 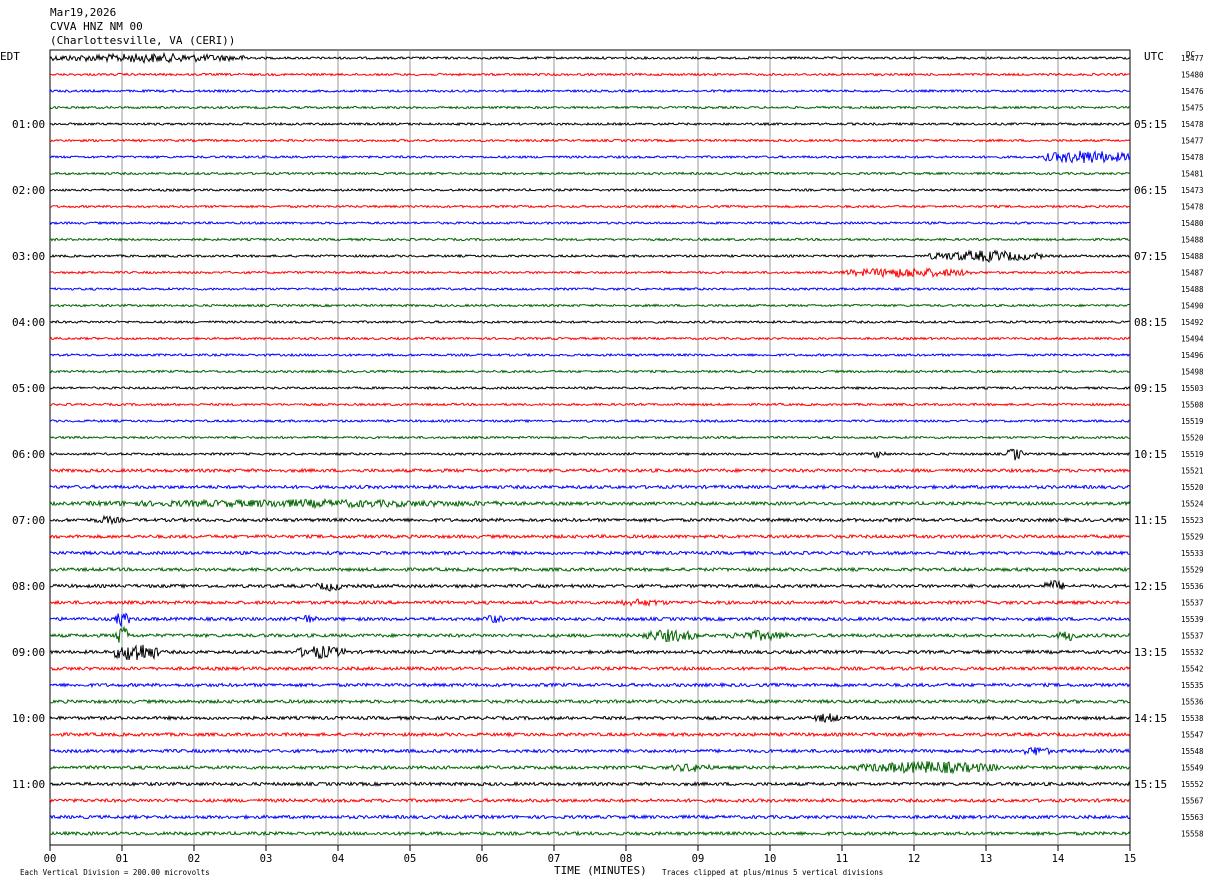 What do you see at coordinates (1192, 306) in the screenshot?
I see `dc-value-label: 15490` at bounding box center [1192, 306].